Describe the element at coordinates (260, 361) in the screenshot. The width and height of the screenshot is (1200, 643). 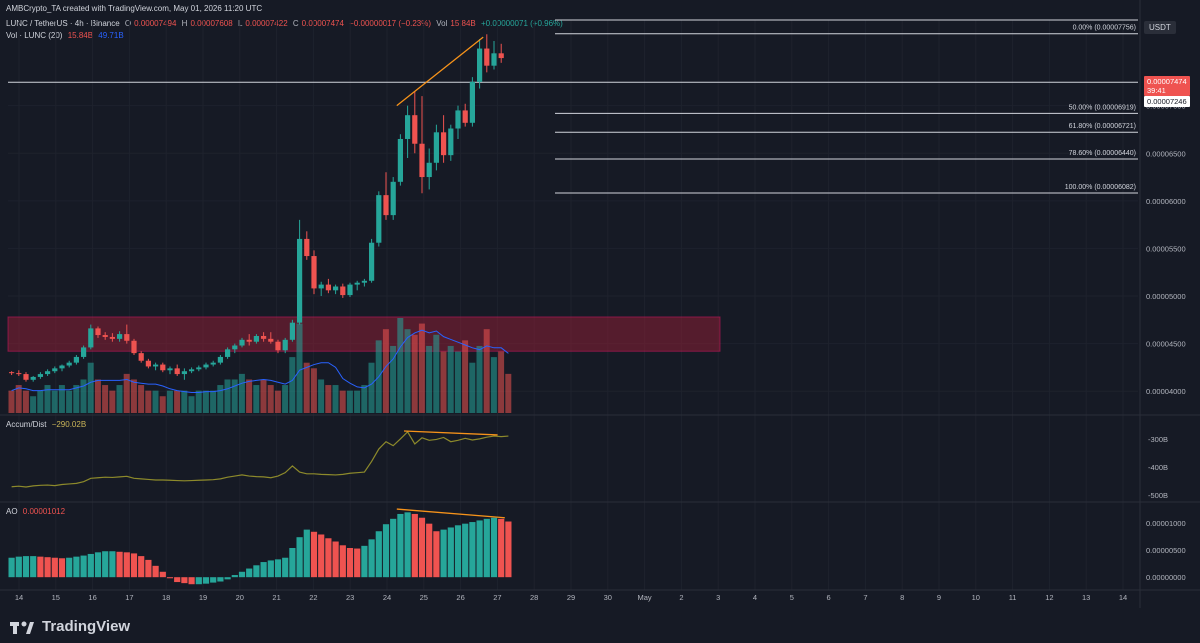
I see `volume-ma-line` at that location.